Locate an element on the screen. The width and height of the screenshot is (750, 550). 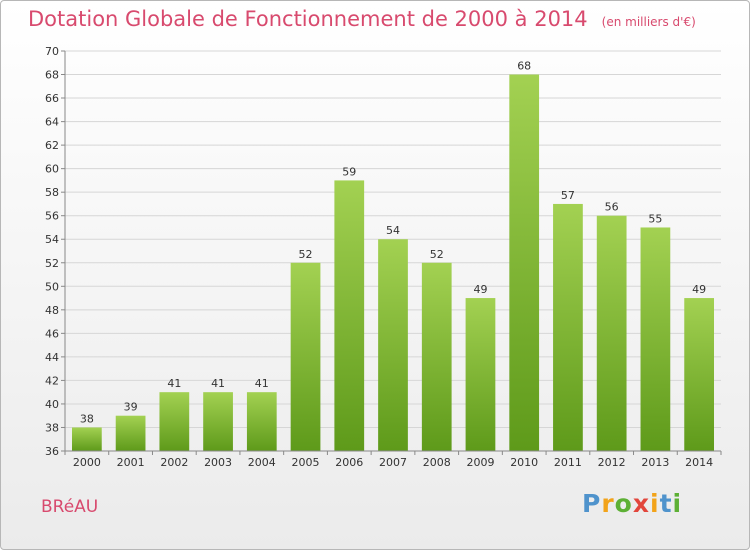
data-label: 39 is located at coordinates (131, 407).